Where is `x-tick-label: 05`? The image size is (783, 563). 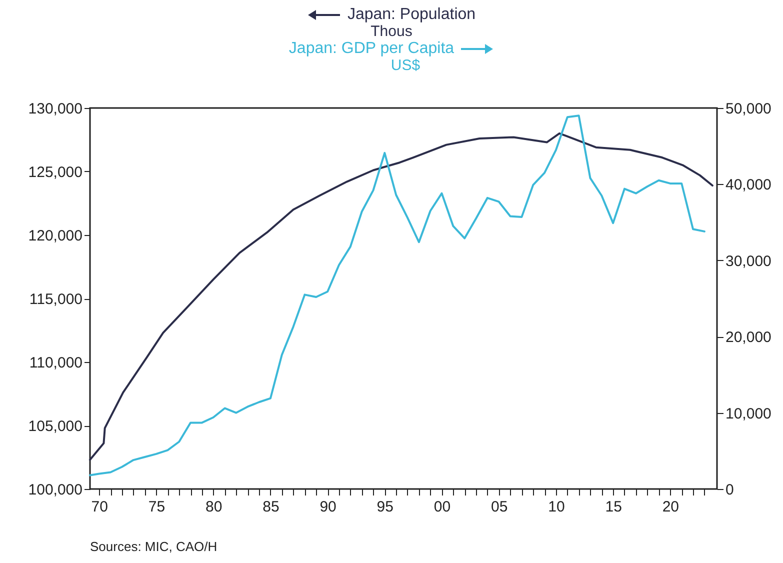
x-tick-label: 05 is located at coordinates (499, 507).